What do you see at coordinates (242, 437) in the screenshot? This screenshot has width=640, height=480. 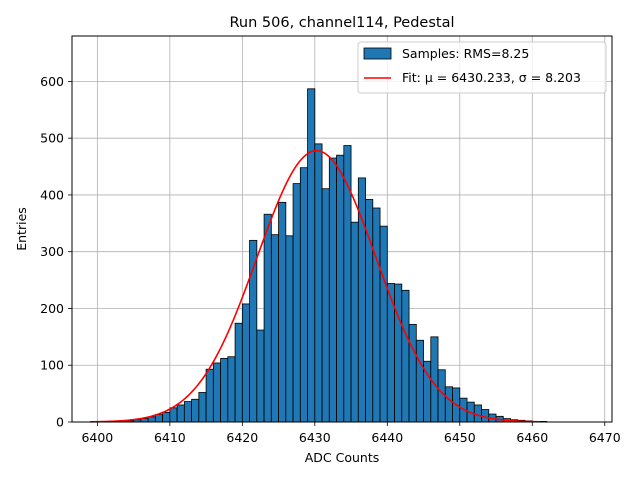 I see `x-tick-label: 6420` at bounding box center [242, 437].